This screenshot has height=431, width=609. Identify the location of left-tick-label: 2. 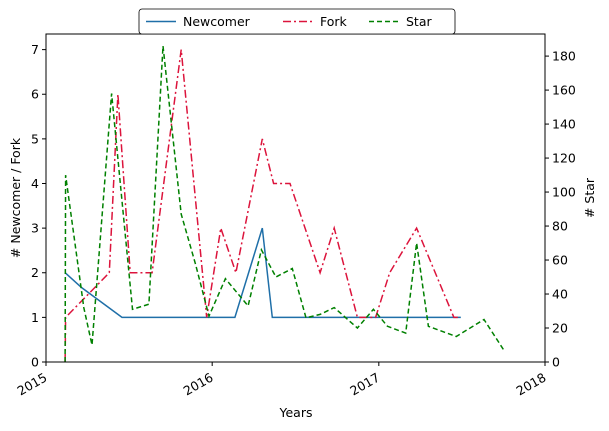
(35, 272).